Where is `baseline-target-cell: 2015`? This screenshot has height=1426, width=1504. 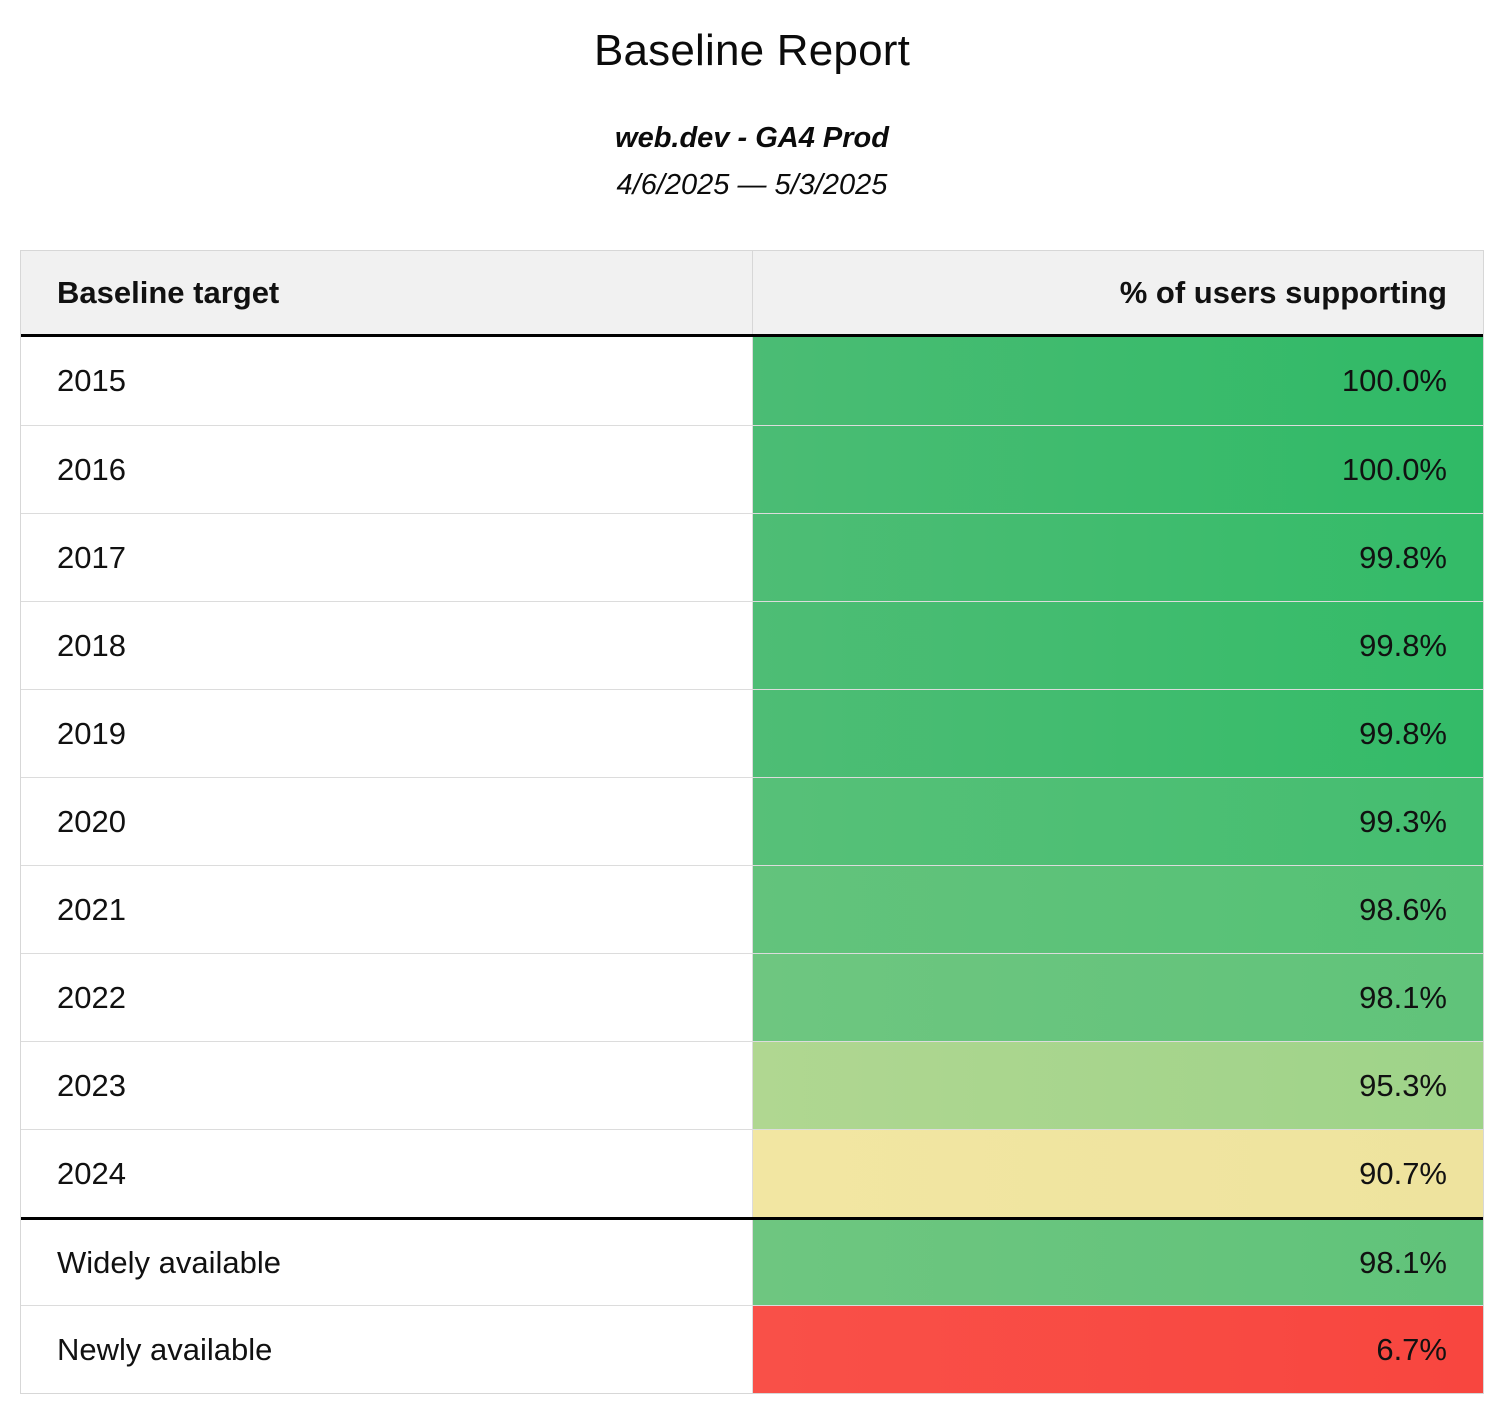
baseline-target-cell: 2015 is located at coordinates (387, 381).